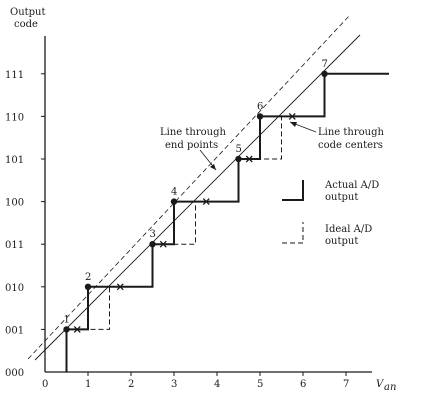 Image resolution: width=431 pixels, height=400 pixels. Describe the element at coordinates (88, 384) in the screenshot. I see `x-tick-label: 1` at that location.